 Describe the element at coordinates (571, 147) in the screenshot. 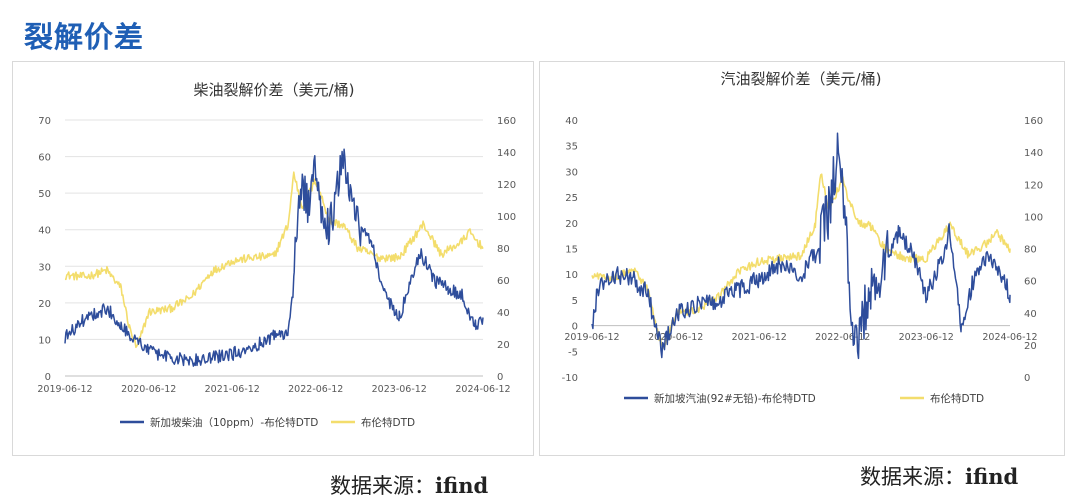

I see `y-left-tick-label: 35` at that location.